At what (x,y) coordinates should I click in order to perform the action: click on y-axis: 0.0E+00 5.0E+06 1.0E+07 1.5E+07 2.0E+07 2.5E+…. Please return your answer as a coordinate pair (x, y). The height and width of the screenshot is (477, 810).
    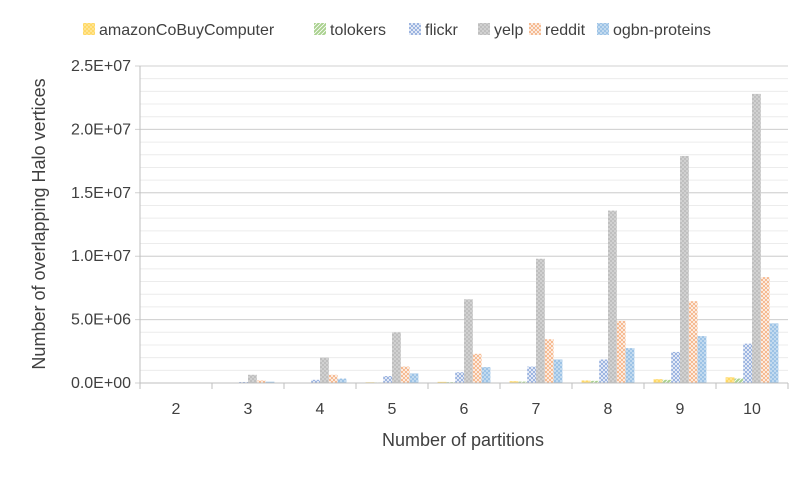
    Looking at the image, I should click on (106, 225).